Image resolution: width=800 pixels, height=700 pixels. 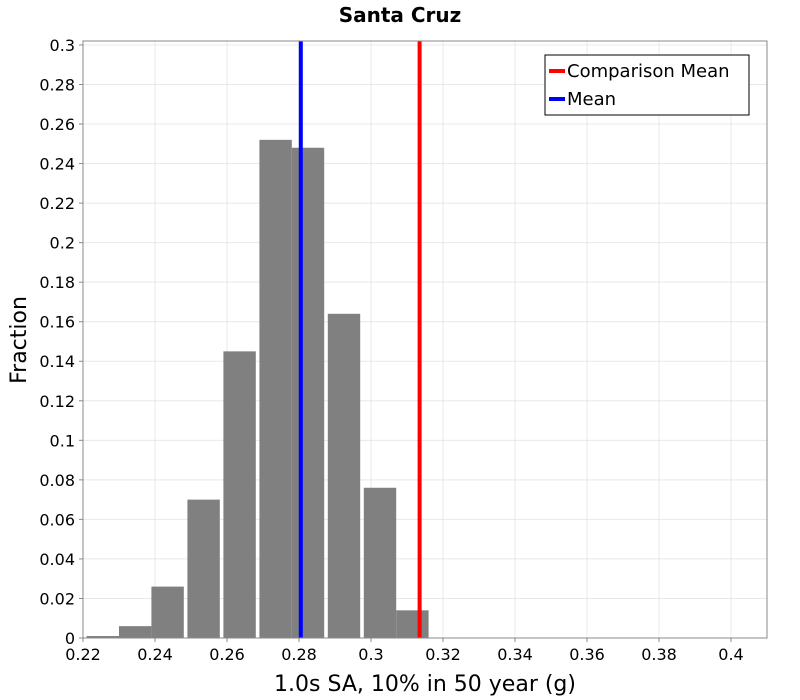 I want to click on x-tick-label: 0.32, so click(x=443, y=654).